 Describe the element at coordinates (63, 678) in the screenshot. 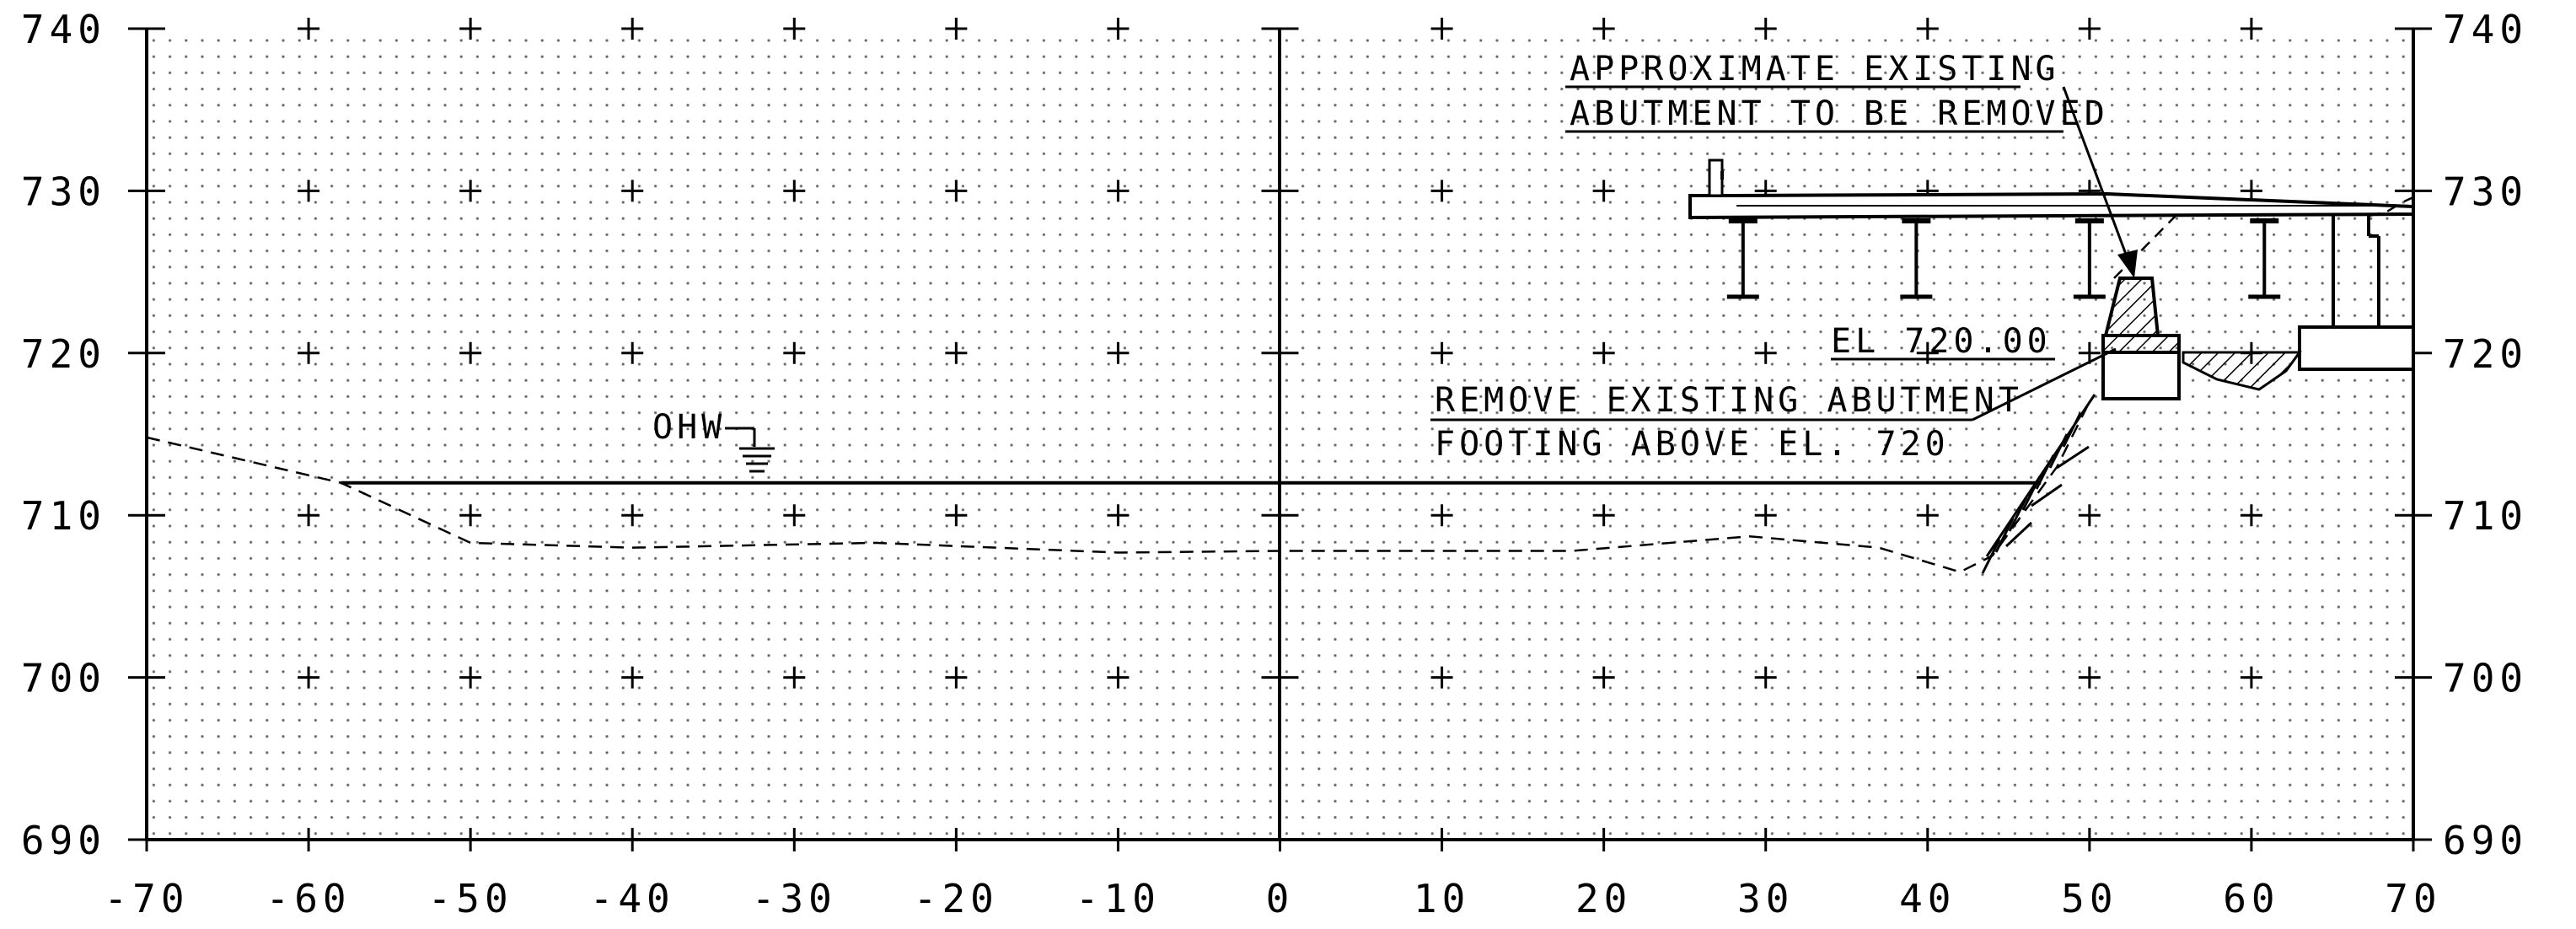

I see `y-tick-label-left: 700` at that location.